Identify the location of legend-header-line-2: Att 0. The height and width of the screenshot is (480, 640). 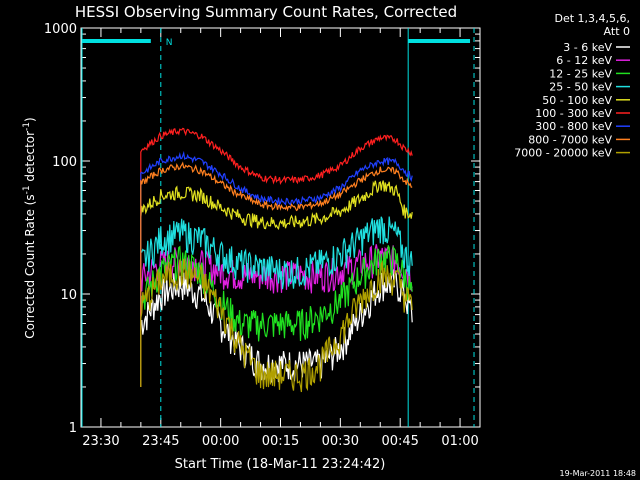
(617, 31).